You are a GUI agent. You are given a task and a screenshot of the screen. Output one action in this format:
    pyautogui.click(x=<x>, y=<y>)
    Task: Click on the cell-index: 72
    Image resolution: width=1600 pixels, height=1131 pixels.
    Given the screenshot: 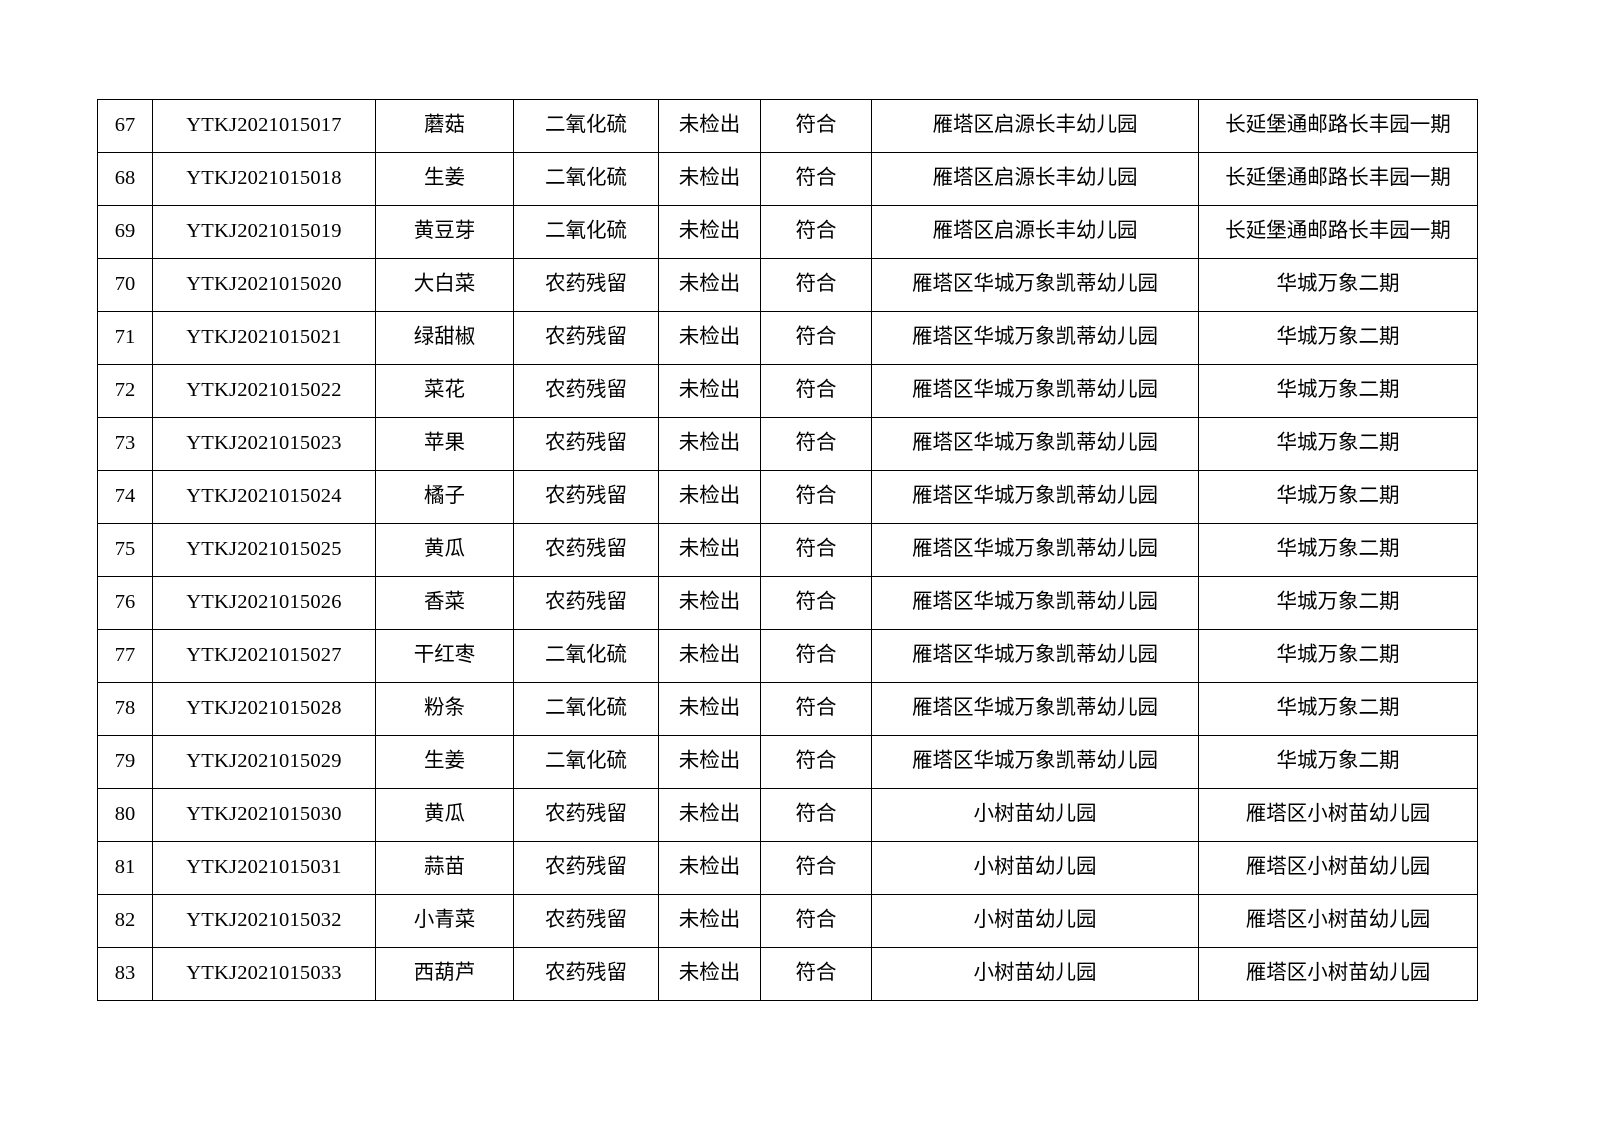 What is the action you would take?
    pyautogui.click(x=125, y=391)
    